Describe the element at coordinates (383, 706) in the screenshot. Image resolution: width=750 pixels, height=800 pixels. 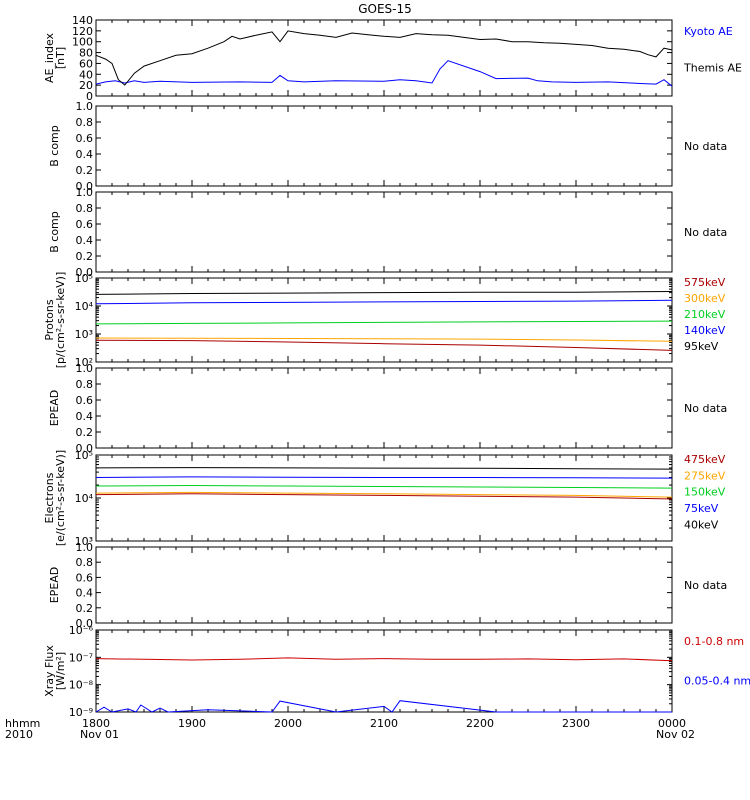
I see `series-line-0-05-0-4-nm` at that location.